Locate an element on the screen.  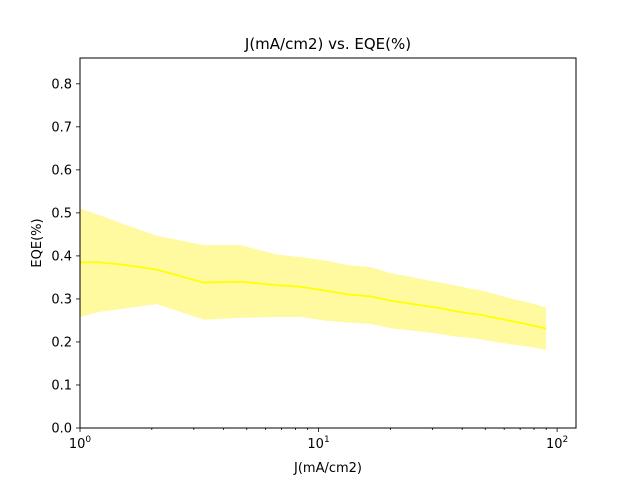
y-tick-label: 0.3 is located at coordinates (61, 299).